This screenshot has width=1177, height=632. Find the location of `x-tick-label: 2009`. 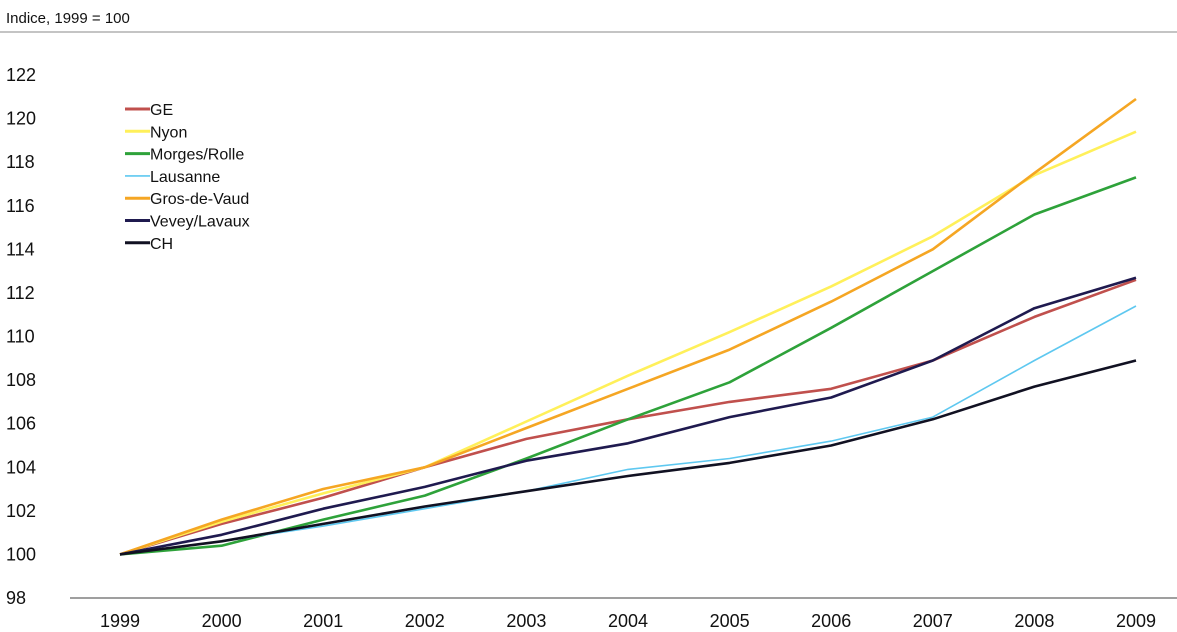

x-tick-label: 2009 is located at coordinates (1136, 621).